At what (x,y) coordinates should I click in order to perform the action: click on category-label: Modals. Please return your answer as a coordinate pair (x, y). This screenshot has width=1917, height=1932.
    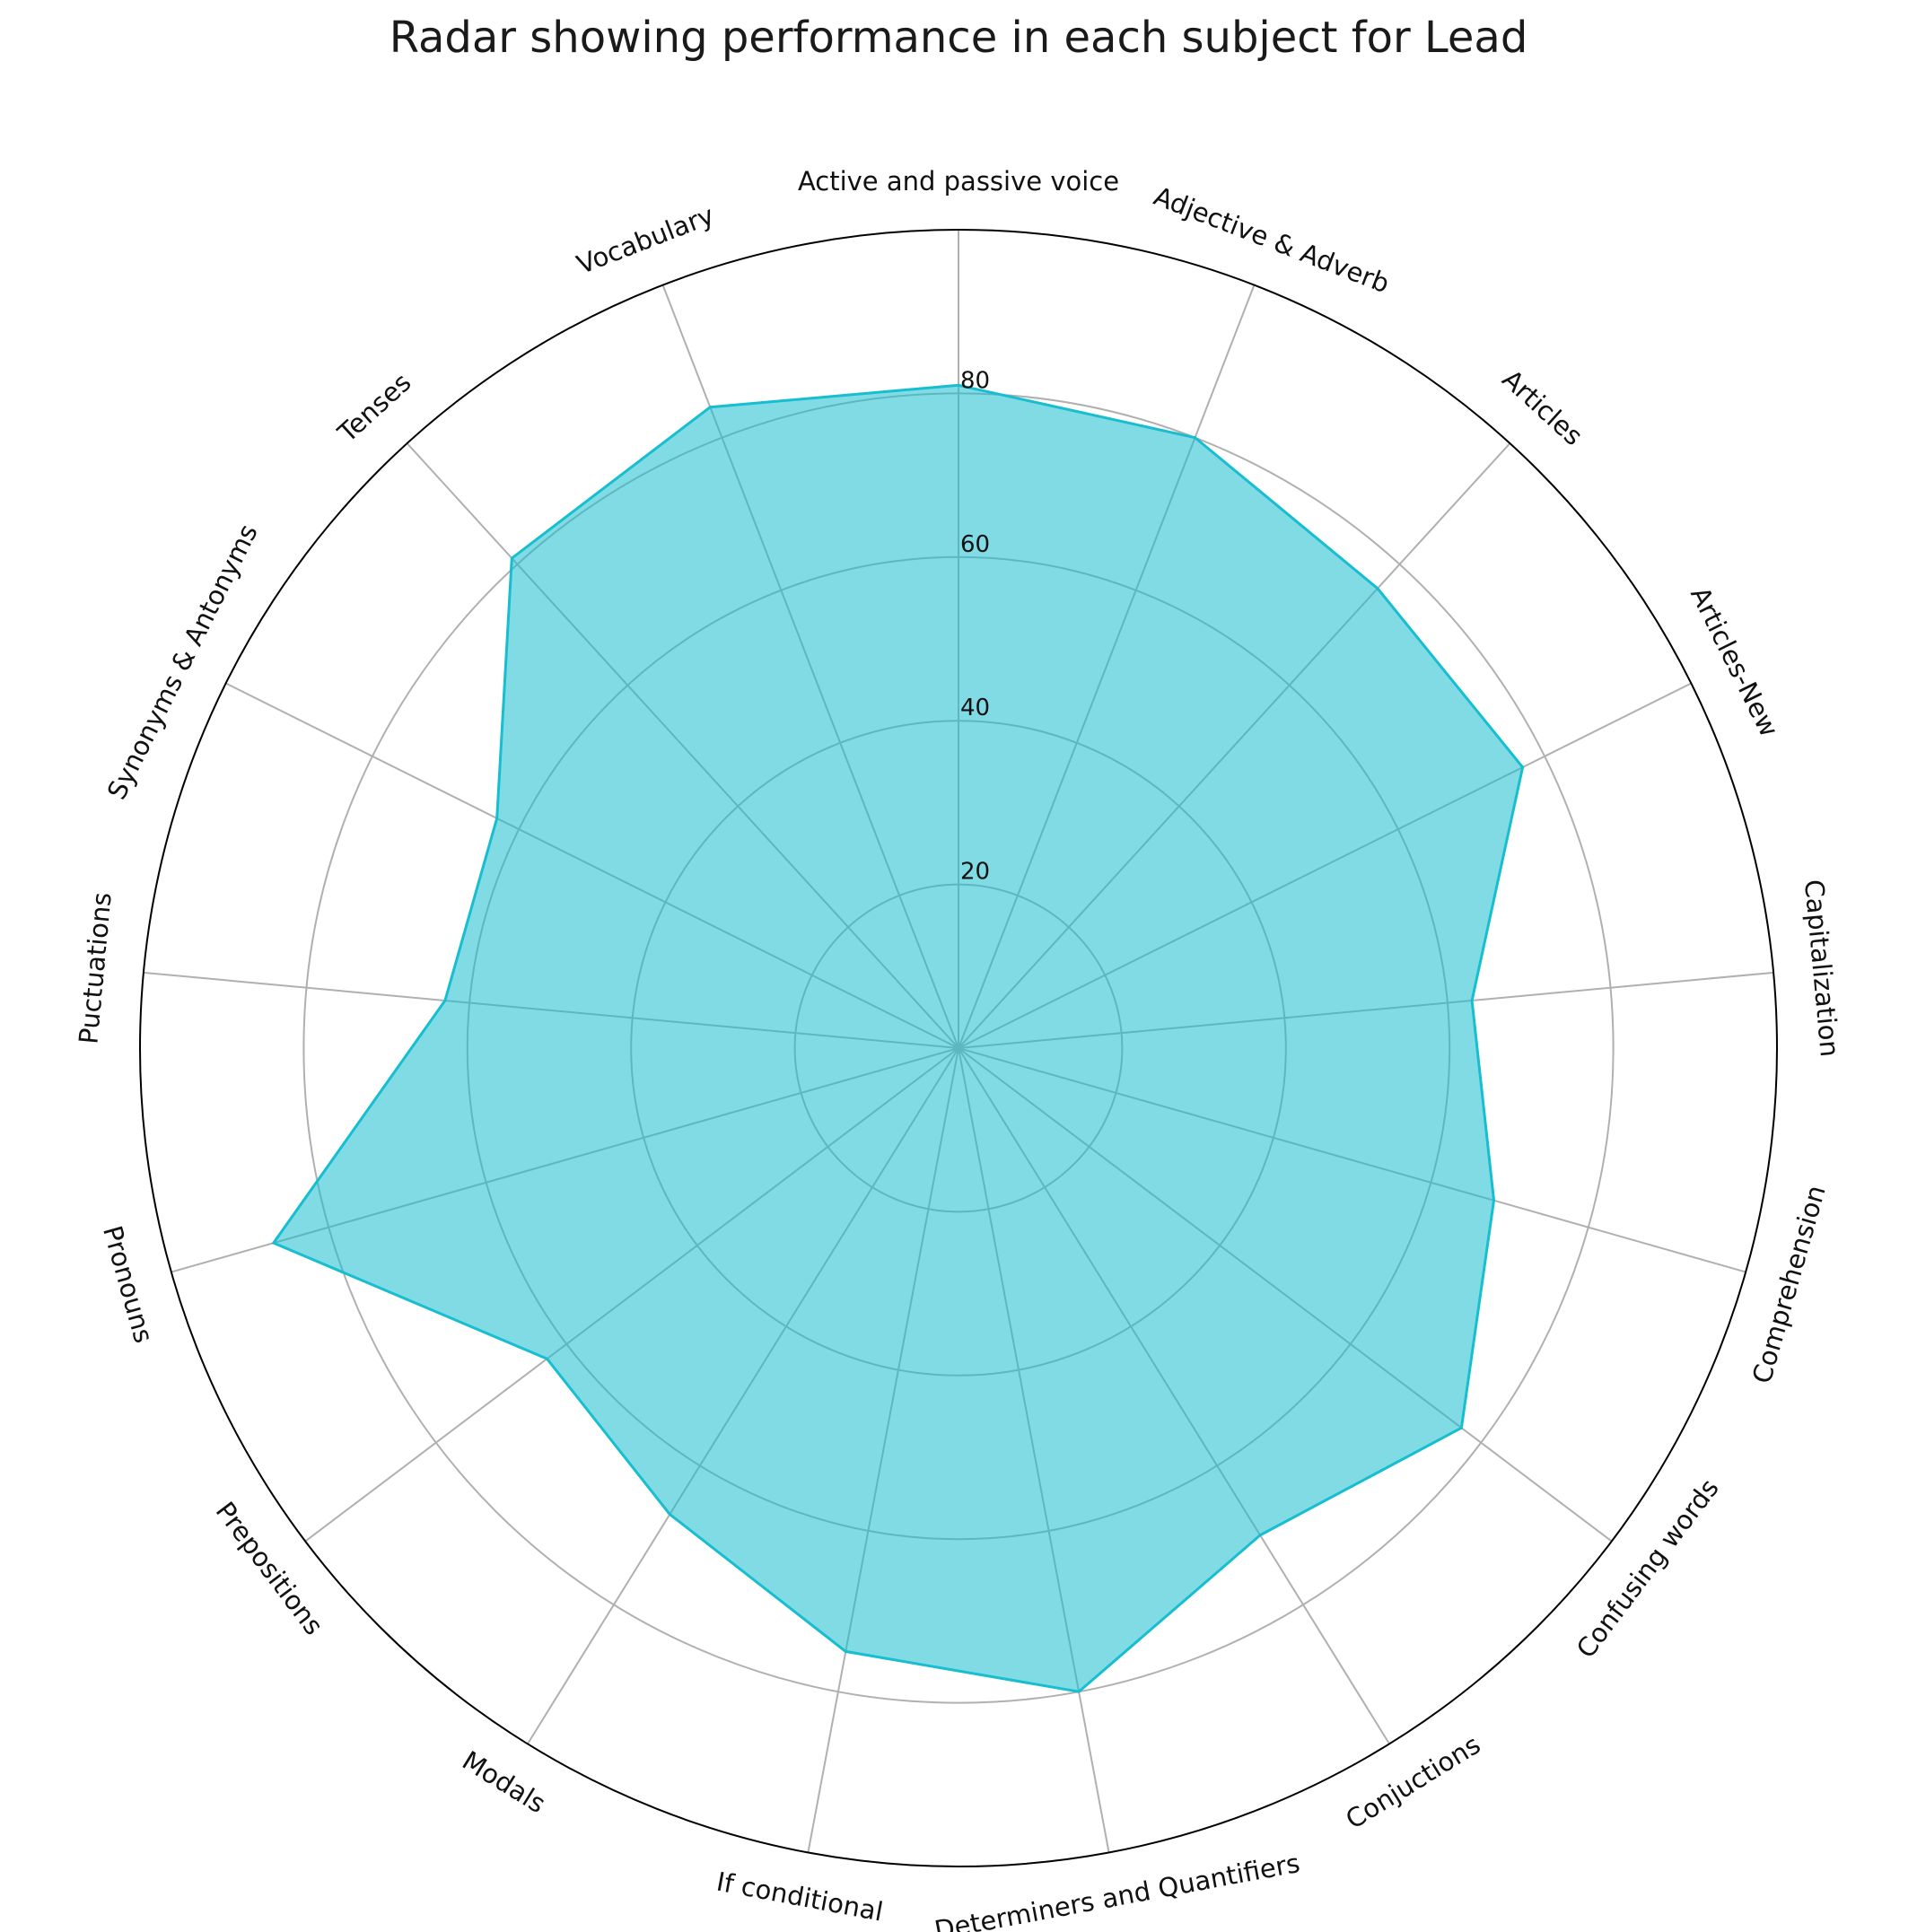
    Looking at the image, I should click on (504, 1782).